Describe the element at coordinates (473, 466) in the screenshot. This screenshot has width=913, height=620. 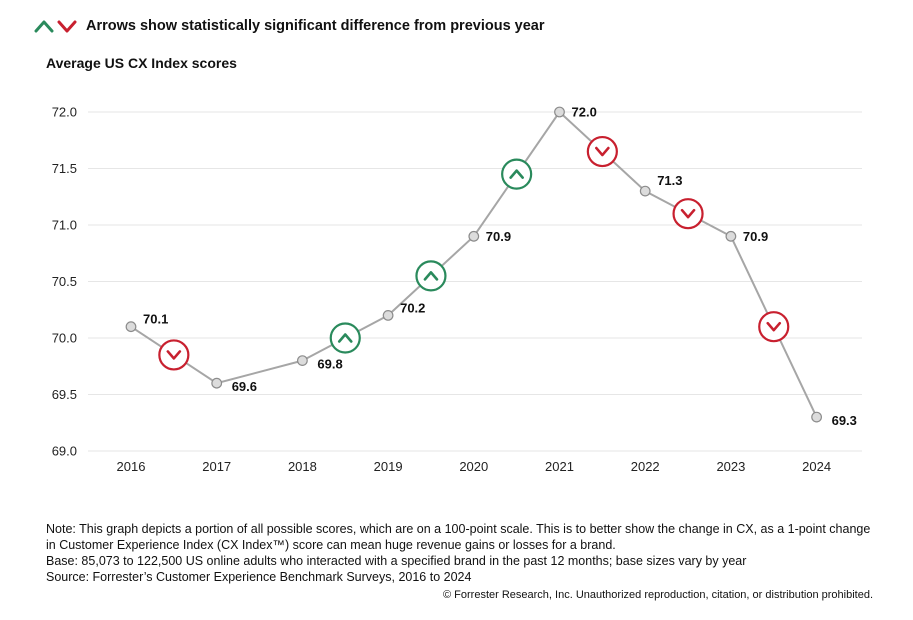
I see `x-tick-label: 2020` at that location.